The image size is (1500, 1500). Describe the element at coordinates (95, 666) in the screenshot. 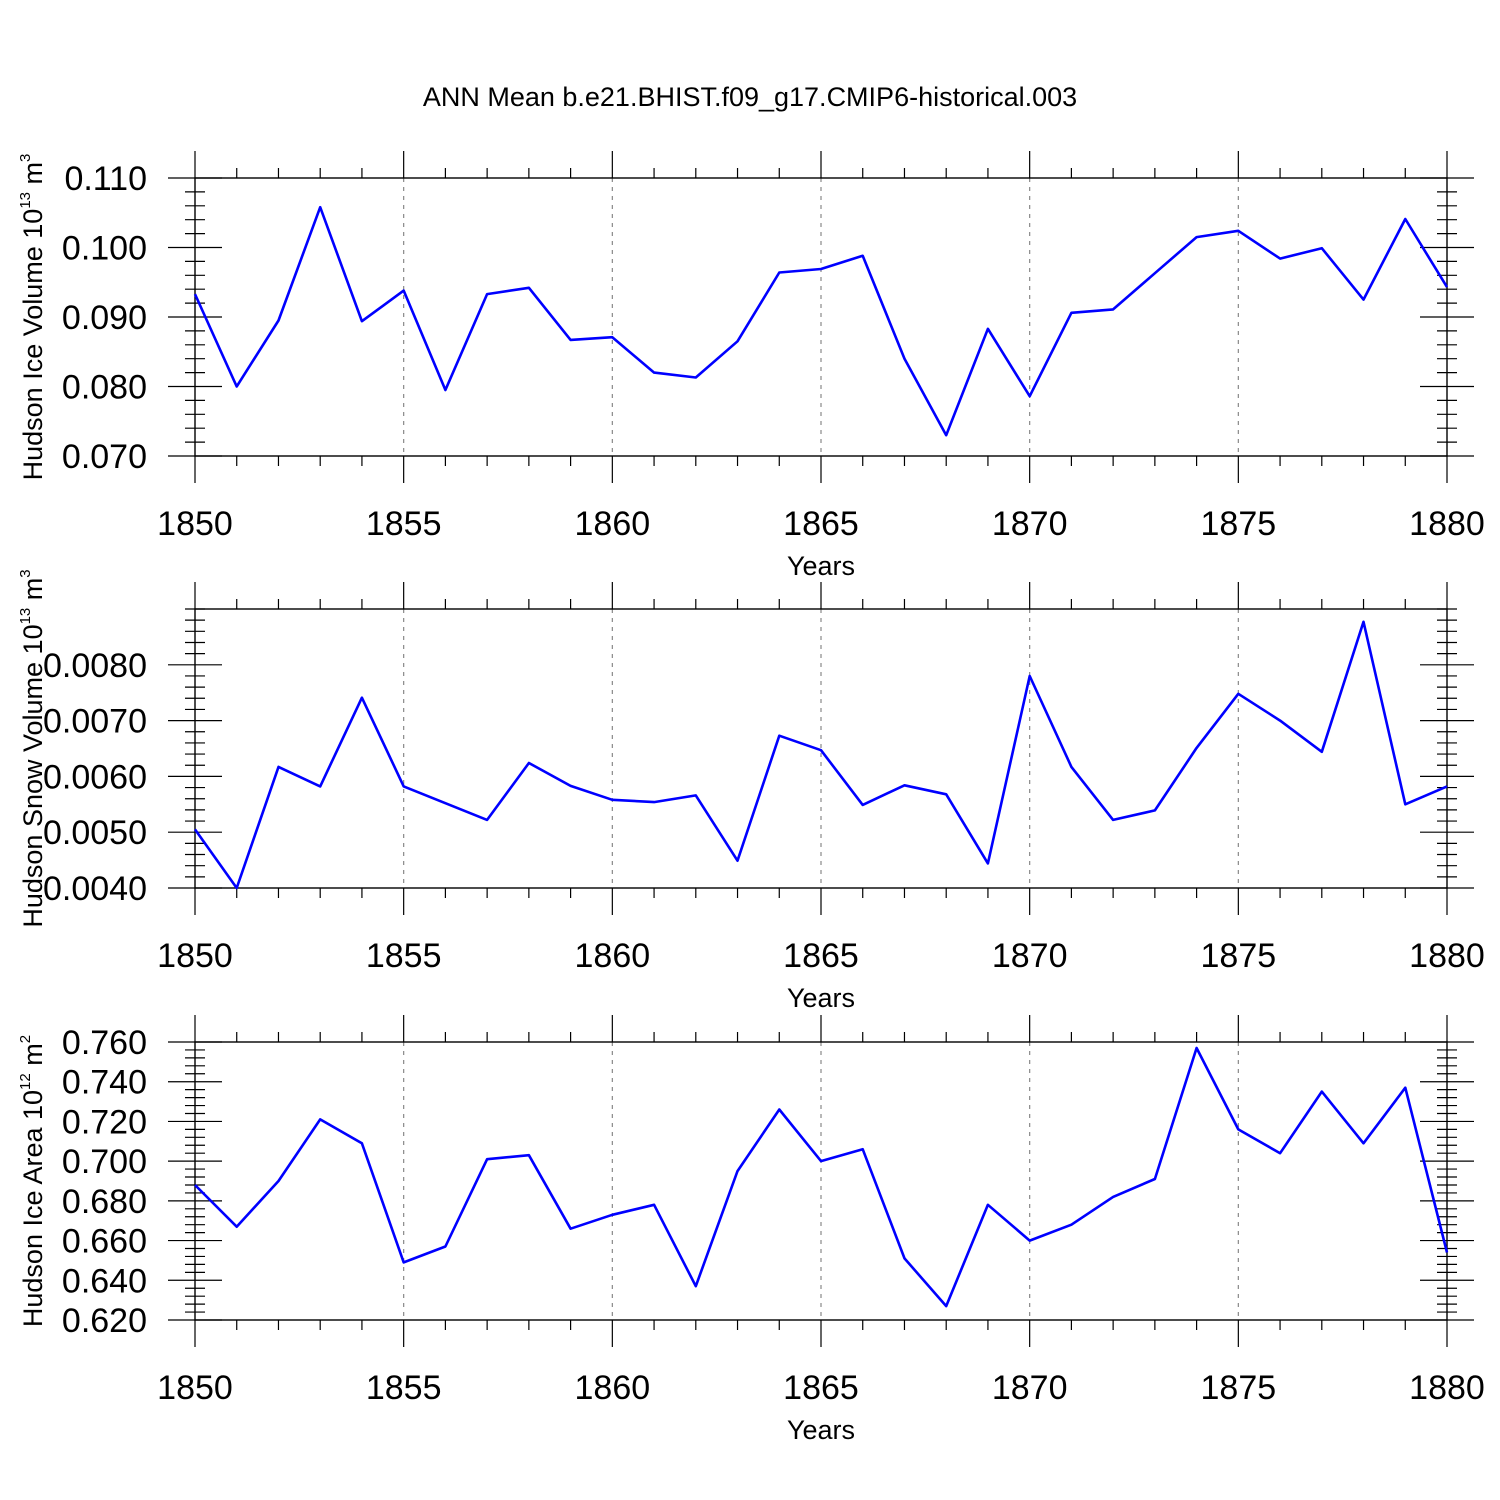

I see `y-tick-label: 0.0080` at that location.